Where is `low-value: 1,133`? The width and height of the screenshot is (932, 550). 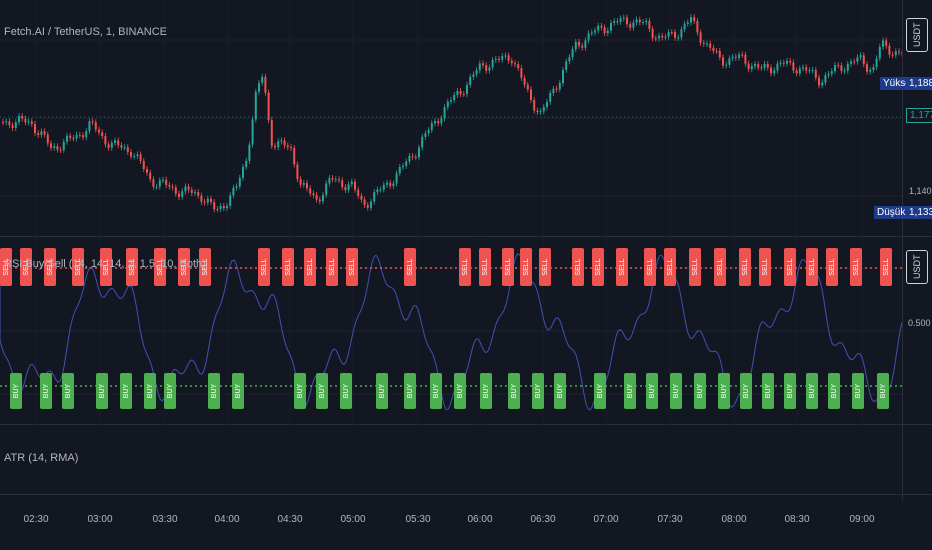
low-value: 1,133 is located at coordinates (919, 212).